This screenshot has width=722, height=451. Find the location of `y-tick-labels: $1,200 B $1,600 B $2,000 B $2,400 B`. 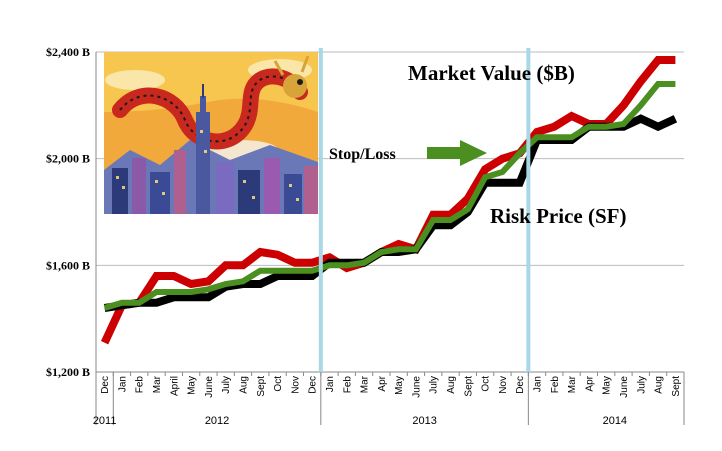

y-tick-labels: $1,200 B $1,600 B $2,000 B $2,400 B is located at coordinates (68, 212).